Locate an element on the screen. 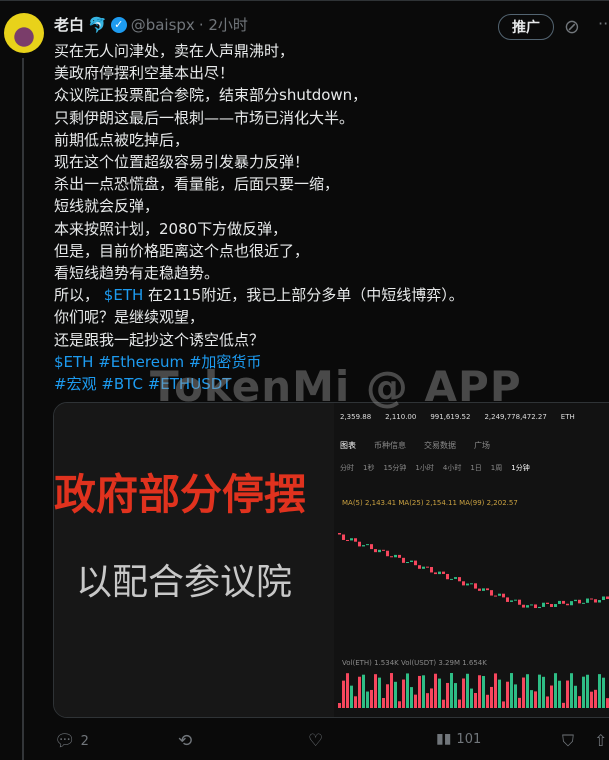  repost-icon: ⟲ is located at coordinates (185, 741).